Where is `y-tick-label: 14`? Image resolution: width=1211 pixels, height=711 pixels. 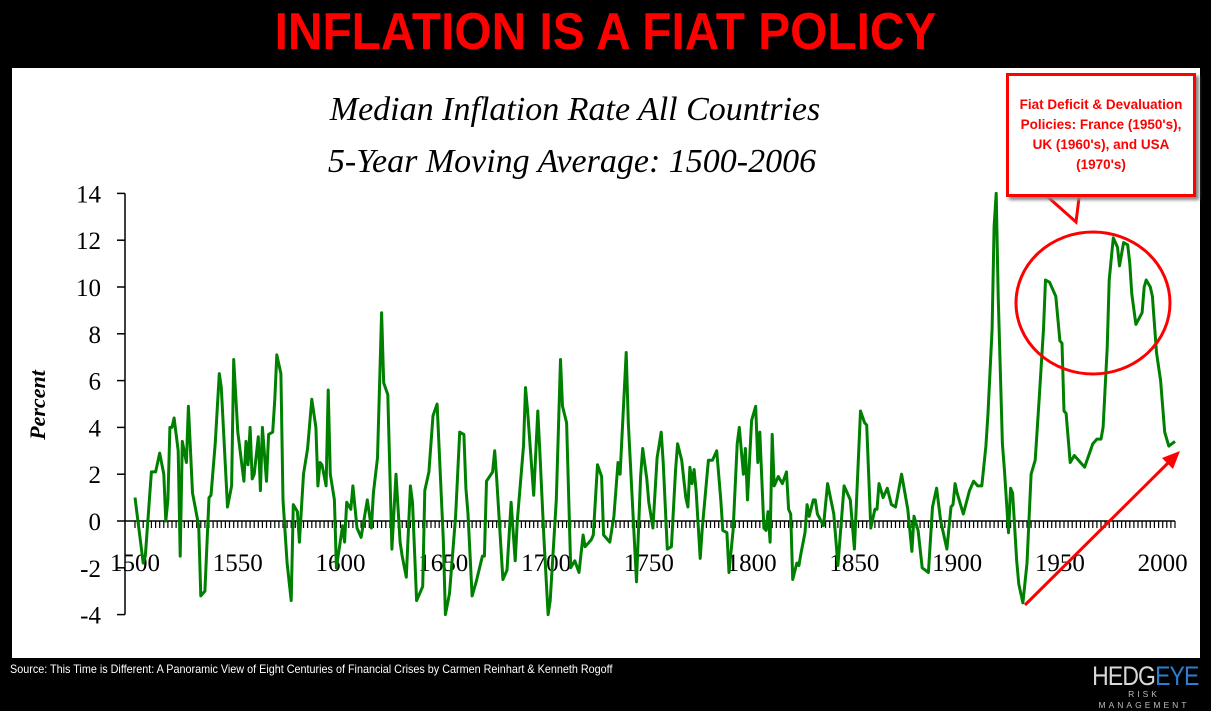 y-tick-label: 14 is located at coordinates (89, 194).